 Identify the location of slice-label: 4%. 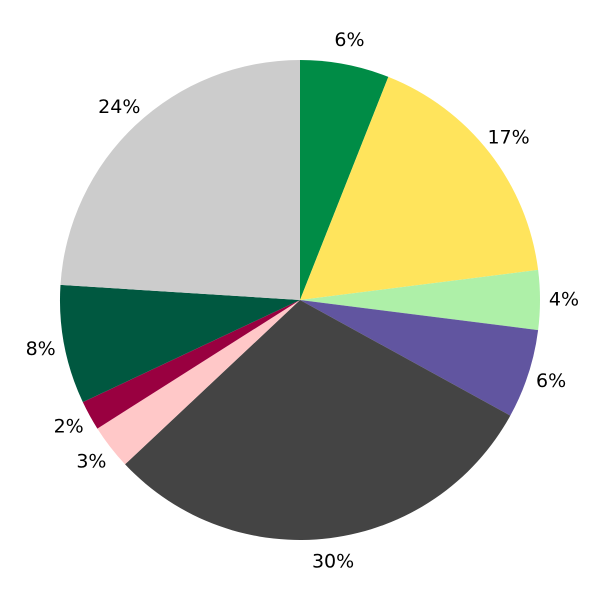
(564, 300).